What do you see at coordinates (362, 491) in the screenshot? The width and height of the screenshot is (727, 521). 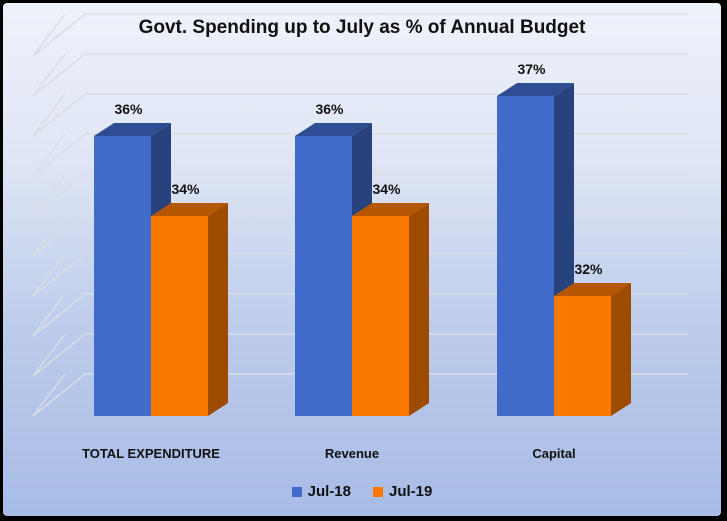 I see `legend: Jul-18 Jul-19` at bounding box center [362, 491].